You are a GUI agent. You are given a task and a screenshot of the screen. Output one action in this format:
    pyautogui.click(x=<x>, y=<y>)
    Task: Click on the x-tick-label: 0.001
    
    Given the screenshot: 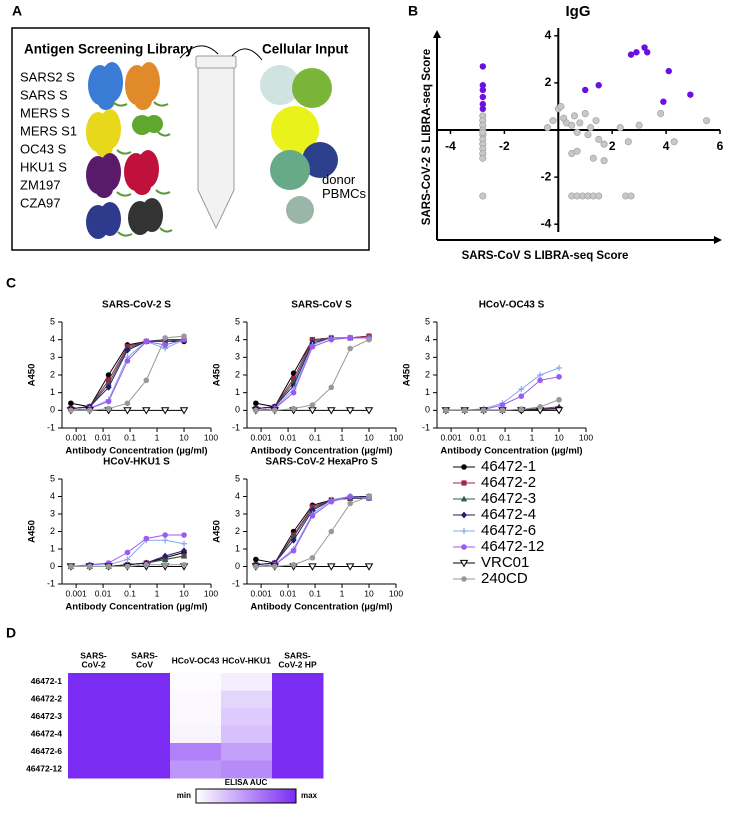 What is the action you would take?
    pyautogui.click(x=451, y=437)
    